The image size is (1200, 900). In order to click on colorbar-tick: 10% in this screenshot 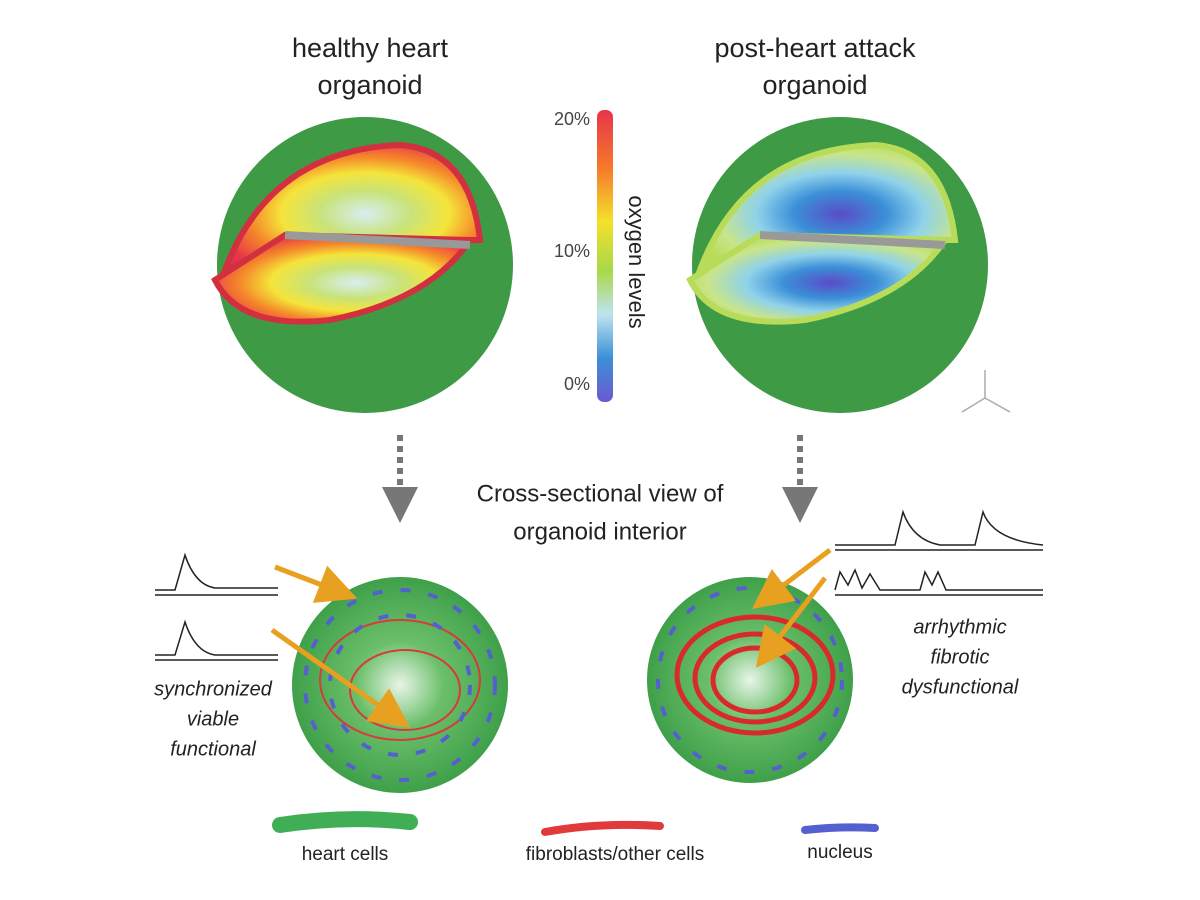, I will do `click(572, 251)`.